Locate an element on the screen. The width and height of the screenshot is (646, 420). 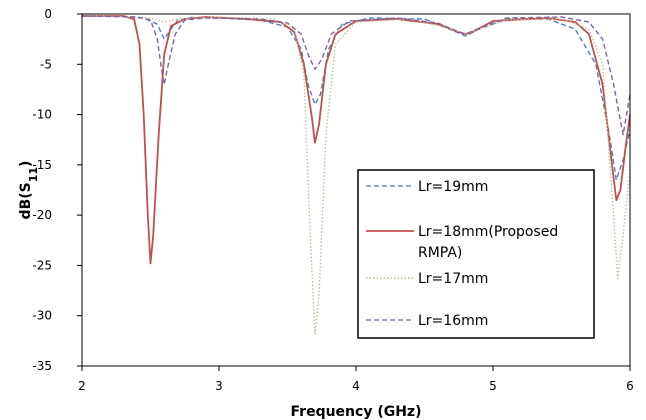
y-axis-title-close: ) is located at coordinates (26, 164).